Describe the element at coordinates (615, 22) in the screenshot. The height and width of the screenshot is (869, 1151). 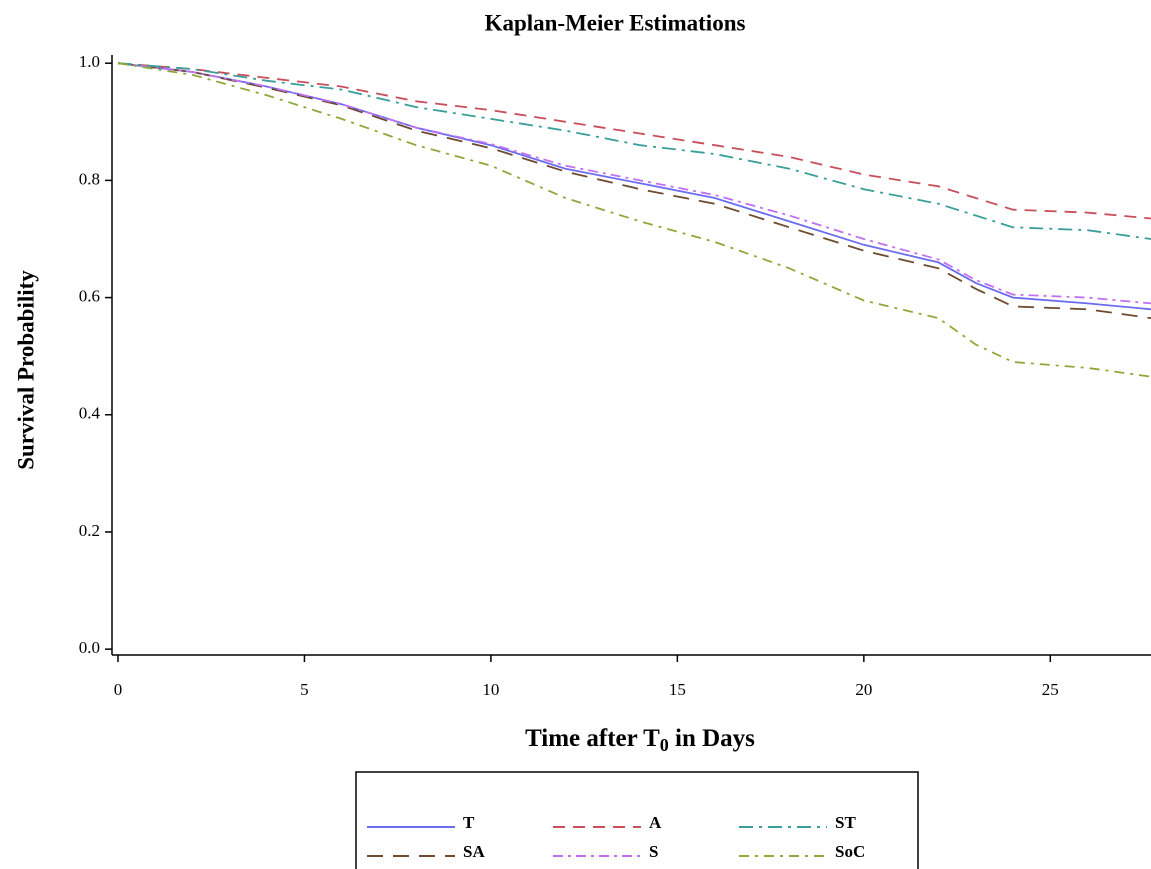
I see `chart-title: Kaplan-Meier Estimations` at that location.